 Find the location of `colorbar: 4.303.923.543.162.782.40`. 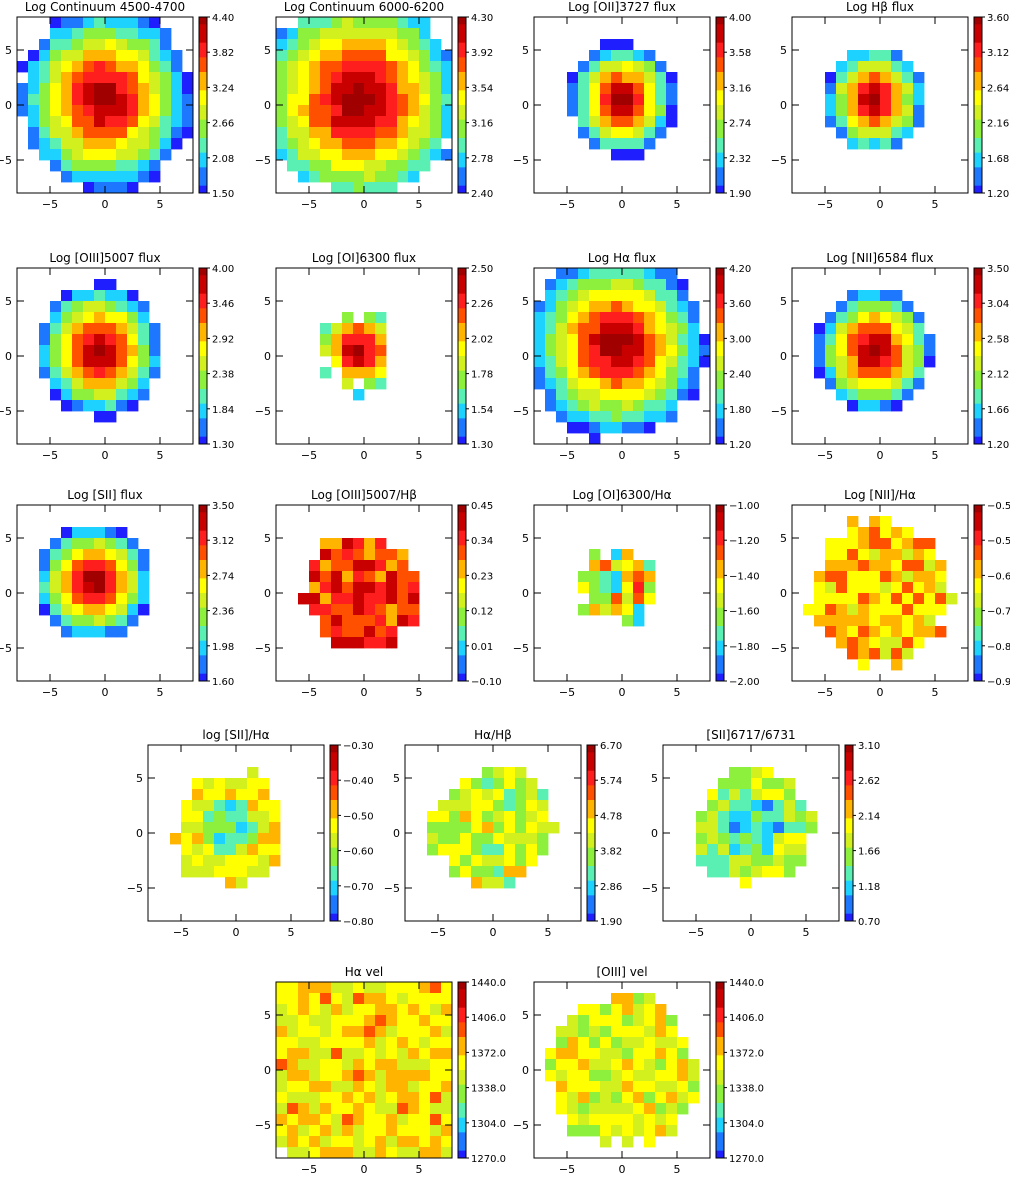

colorbar: 4.303.923.543.162.782.40 is located at coordinates (475, 106).